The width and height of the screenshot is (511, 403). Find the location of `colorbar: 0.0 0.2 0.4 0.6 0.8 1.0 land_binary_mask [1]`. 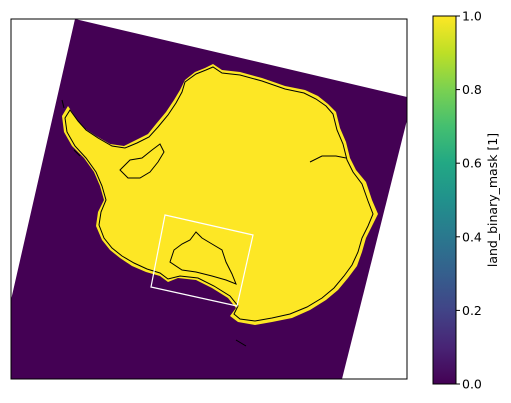

colorbar: 0.0 0.2 0.4 0.6 0.8 1.0 land_binary_mask [1] is located at coordinates (466, 200).